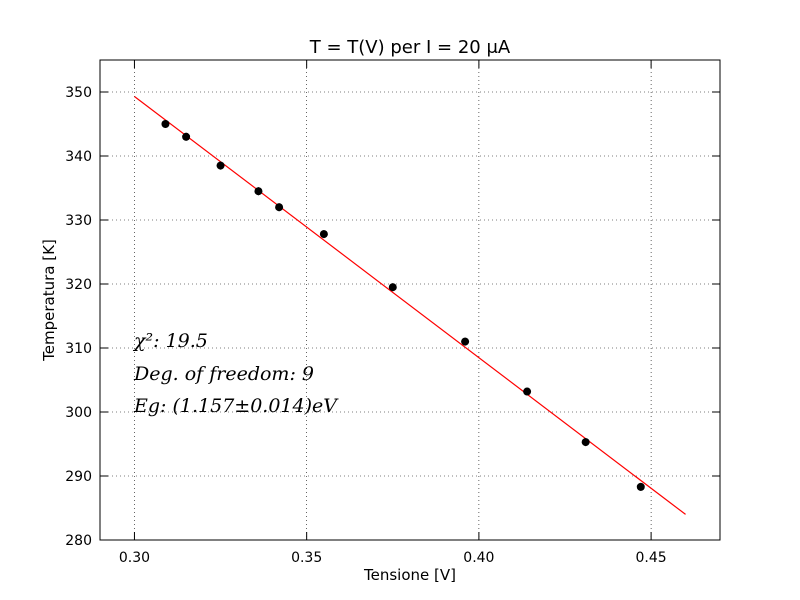 The image size is (800, 600). I want to click on annotation-chi-squared: χ²: 19.5, so click(170, 341).